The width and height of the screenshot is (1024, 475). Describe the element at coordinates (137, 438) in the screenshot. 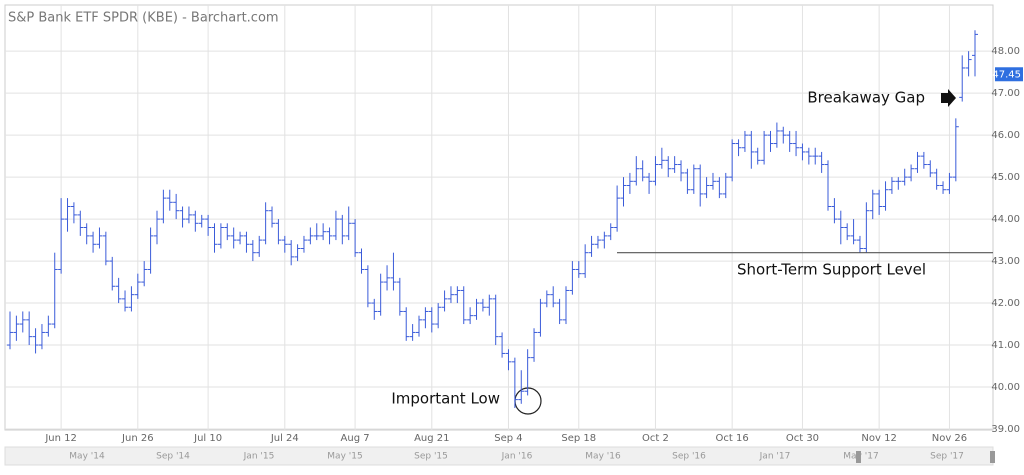

I see `x-tick-label: Jun 26` at that location.